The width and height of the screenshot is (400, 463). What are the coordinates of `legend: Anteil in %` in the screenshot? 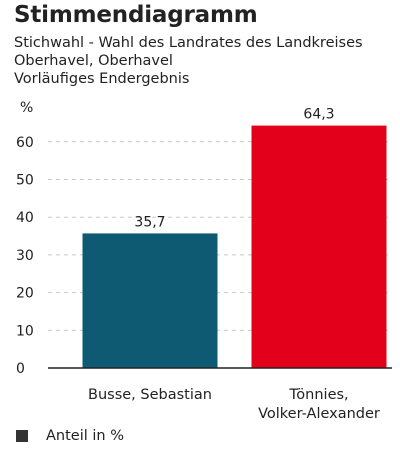 It's located at (70, 436).